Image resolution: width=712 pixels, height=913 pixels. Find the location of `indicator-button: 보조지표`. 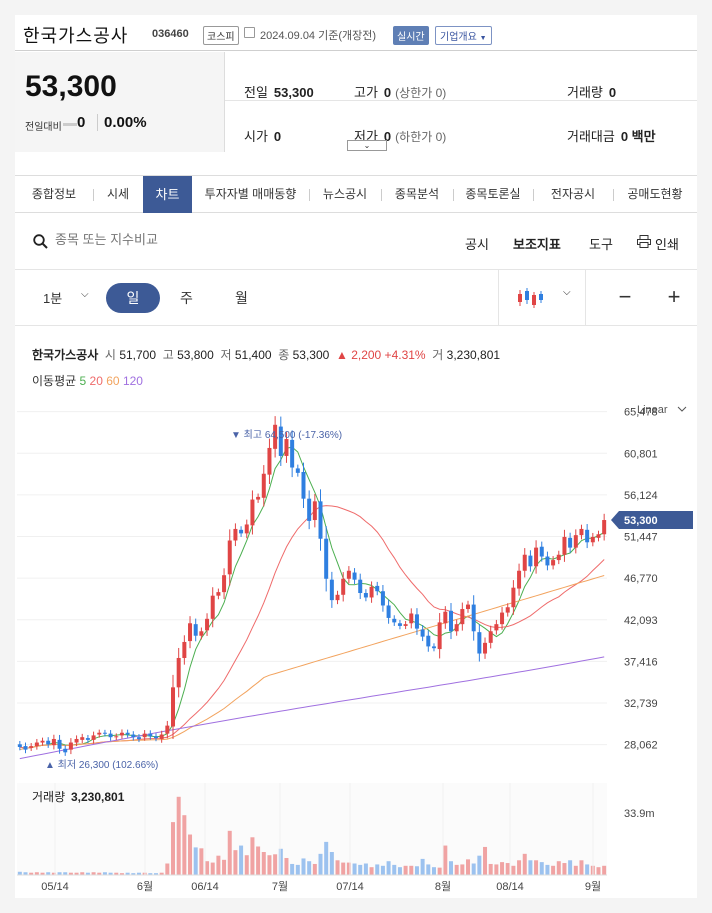

indicator-button: 보조지표 is located at coordinates (537, 244).